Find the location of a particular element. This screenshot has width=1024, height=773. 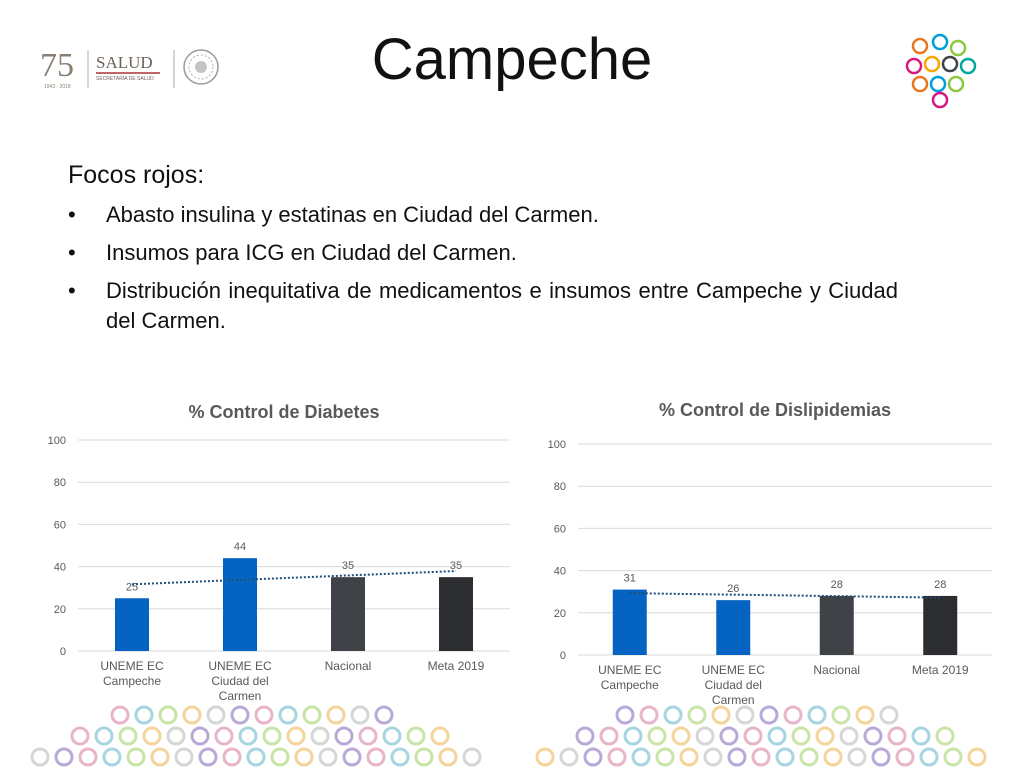

national-seal-icon is located at coordinates (201, 67).